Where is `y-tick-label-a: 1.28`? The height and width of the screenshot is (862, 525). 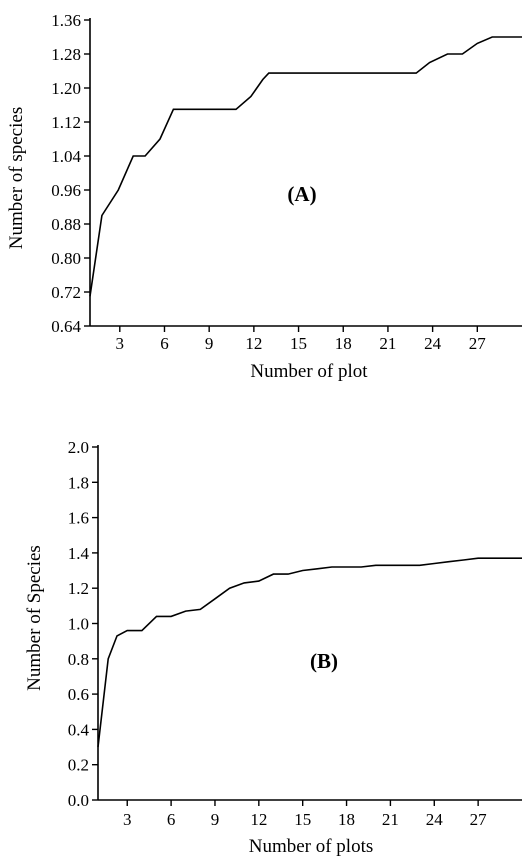 y-tick-label-a: 1.28 is located at coordinates (66, 54).